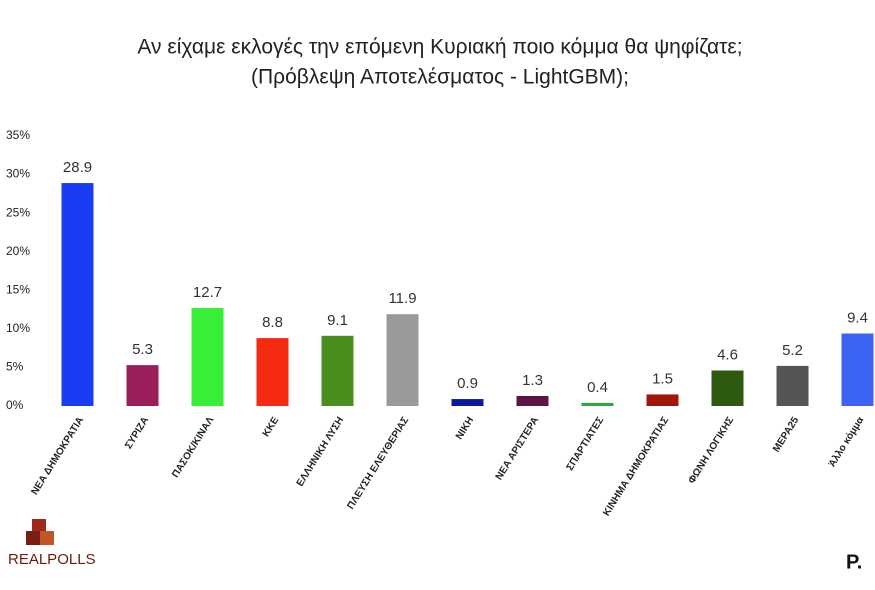  I want to click on value-label: 5.3, so click(142, 349).